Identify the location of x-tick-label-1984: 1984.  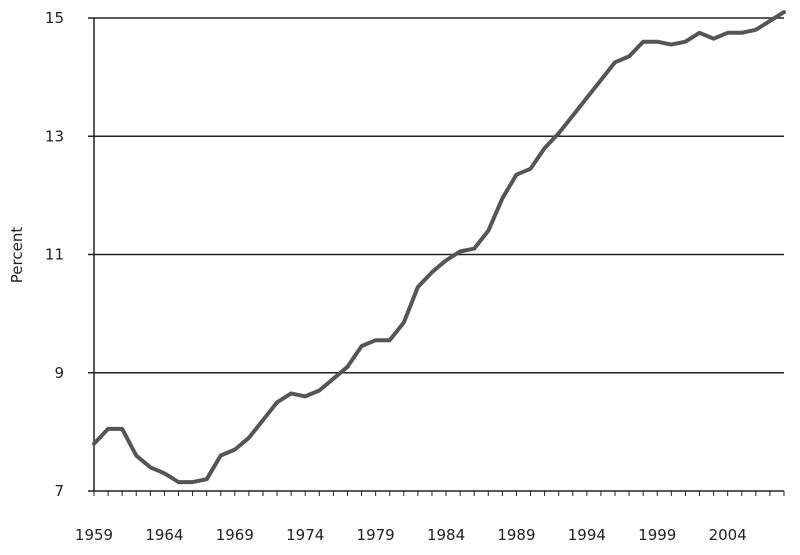
(446, 535).